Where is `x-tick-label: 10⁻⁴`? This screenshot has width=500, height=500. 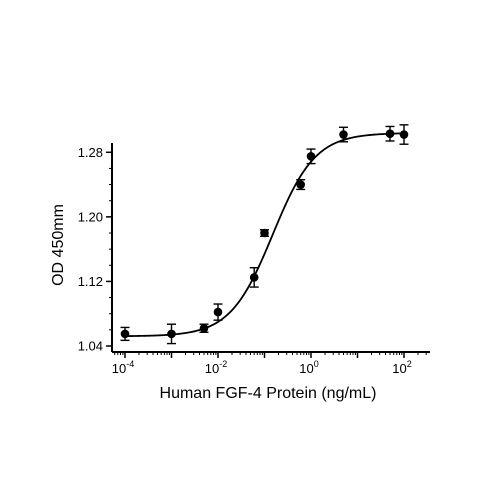 x-tick-label: 10⁻⁴ is located at coordinates (123, 367).